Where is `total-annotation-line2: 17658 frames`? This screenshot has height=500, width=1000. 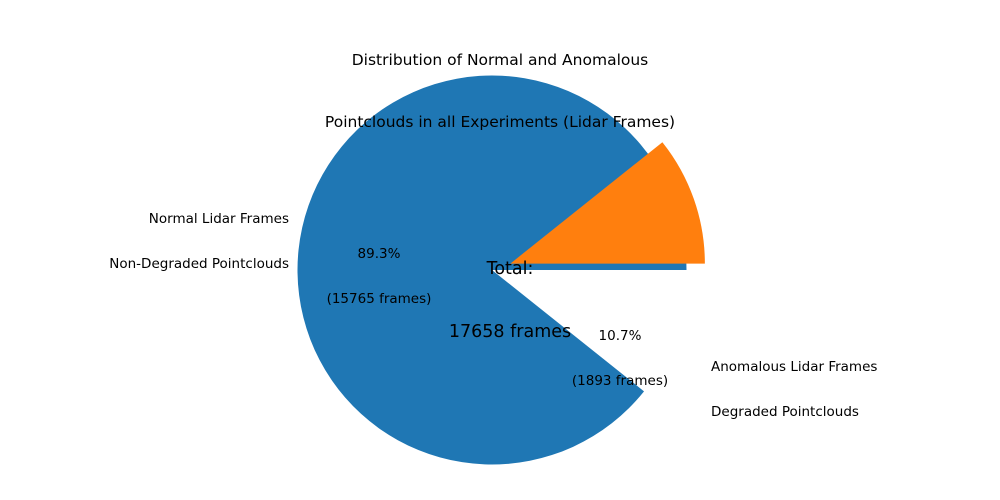
total-annotation-line2: 17658 frames is located at coordinates (510, 332).